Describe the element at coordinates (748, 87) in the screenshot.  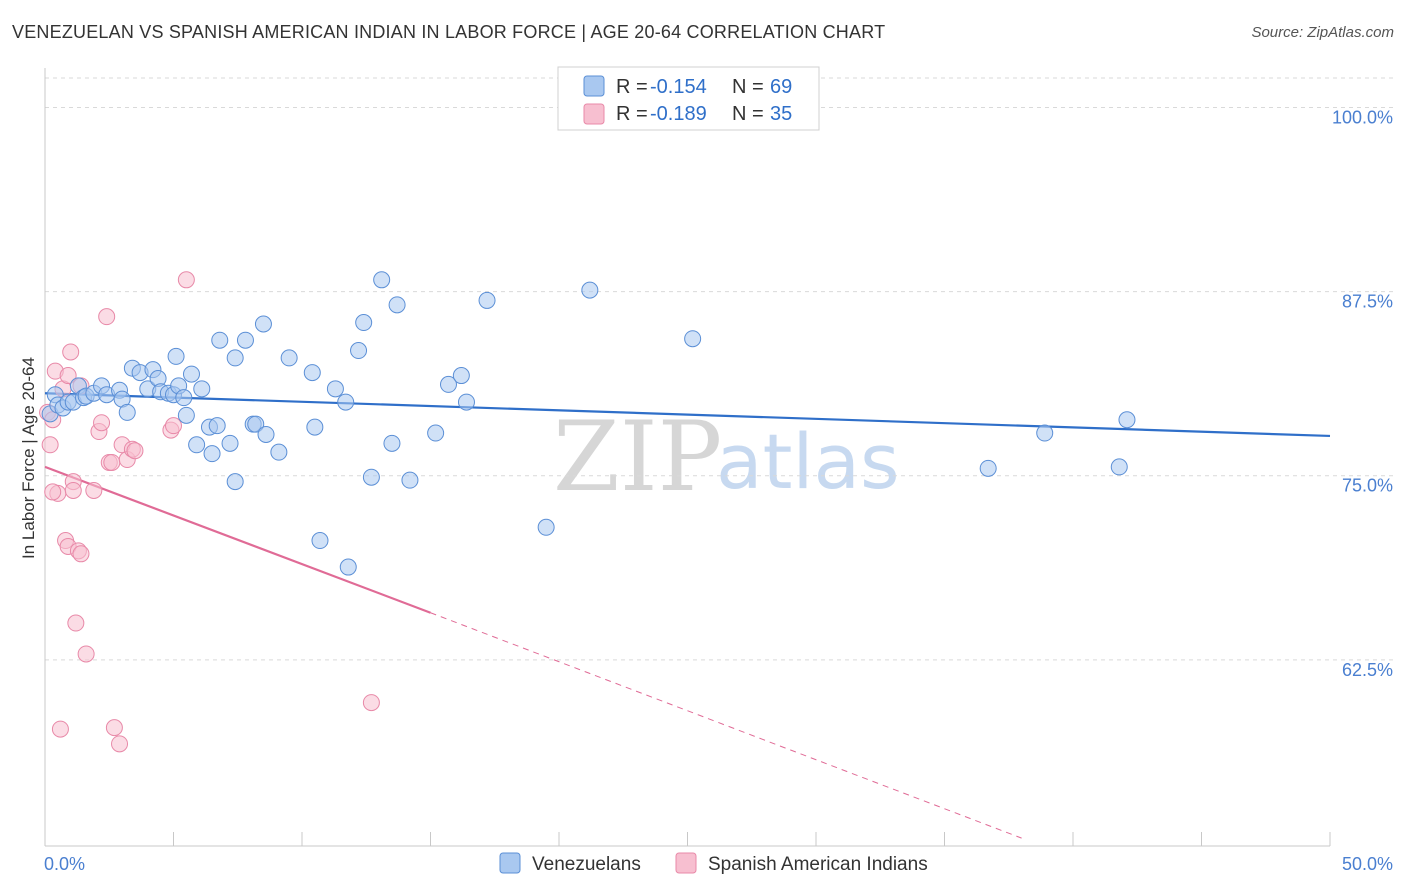
I see `legend-n-label-1: N =` at that location.